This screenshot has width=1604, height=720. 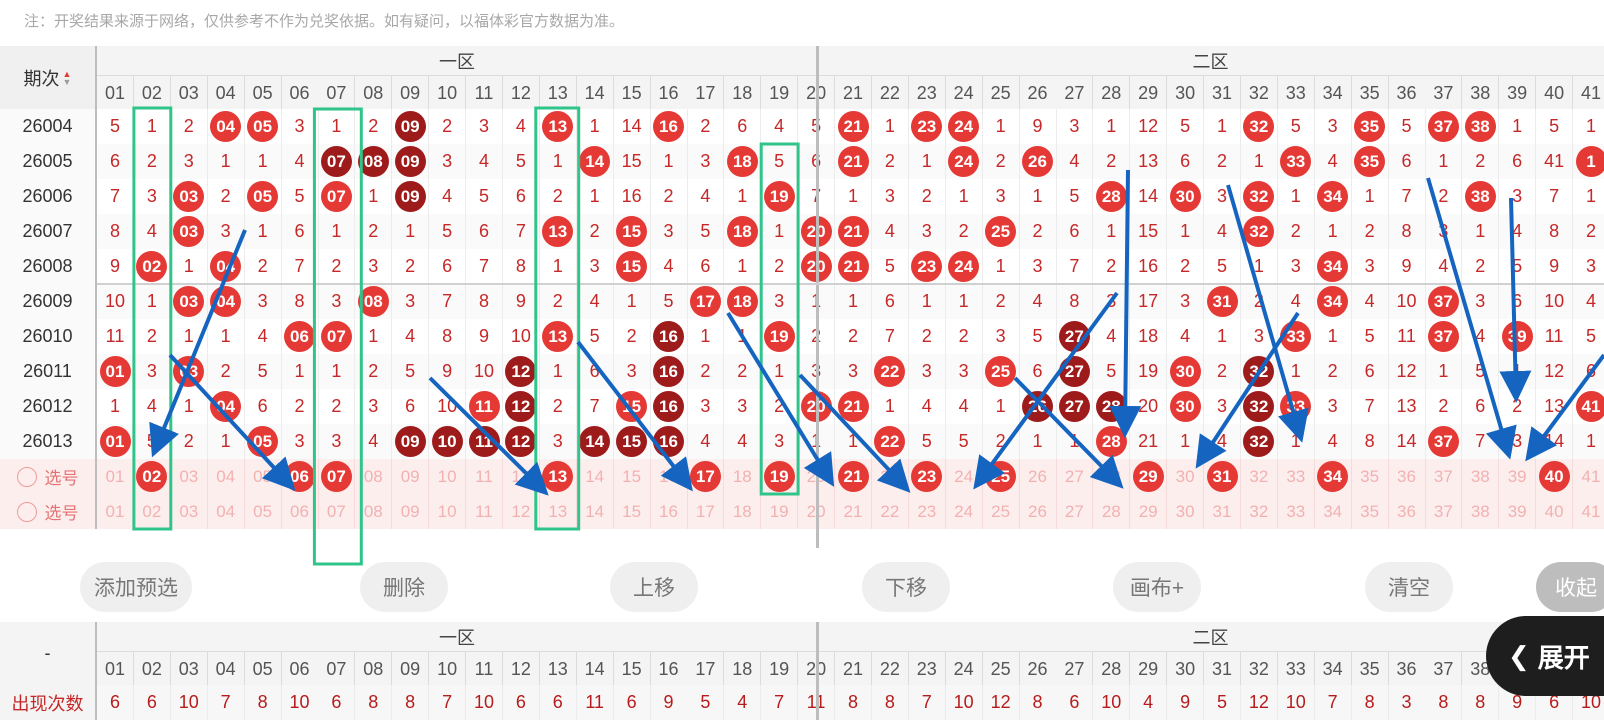 I want to click on pick-cell: 15, so click(x=632, y=476).